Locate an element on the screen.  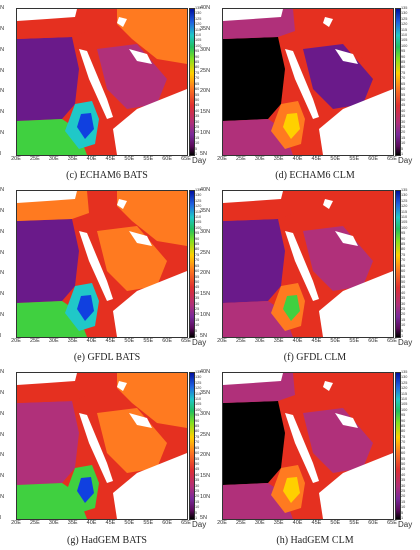
lon-tick-label: 55E is located at coordinates (354, 523).